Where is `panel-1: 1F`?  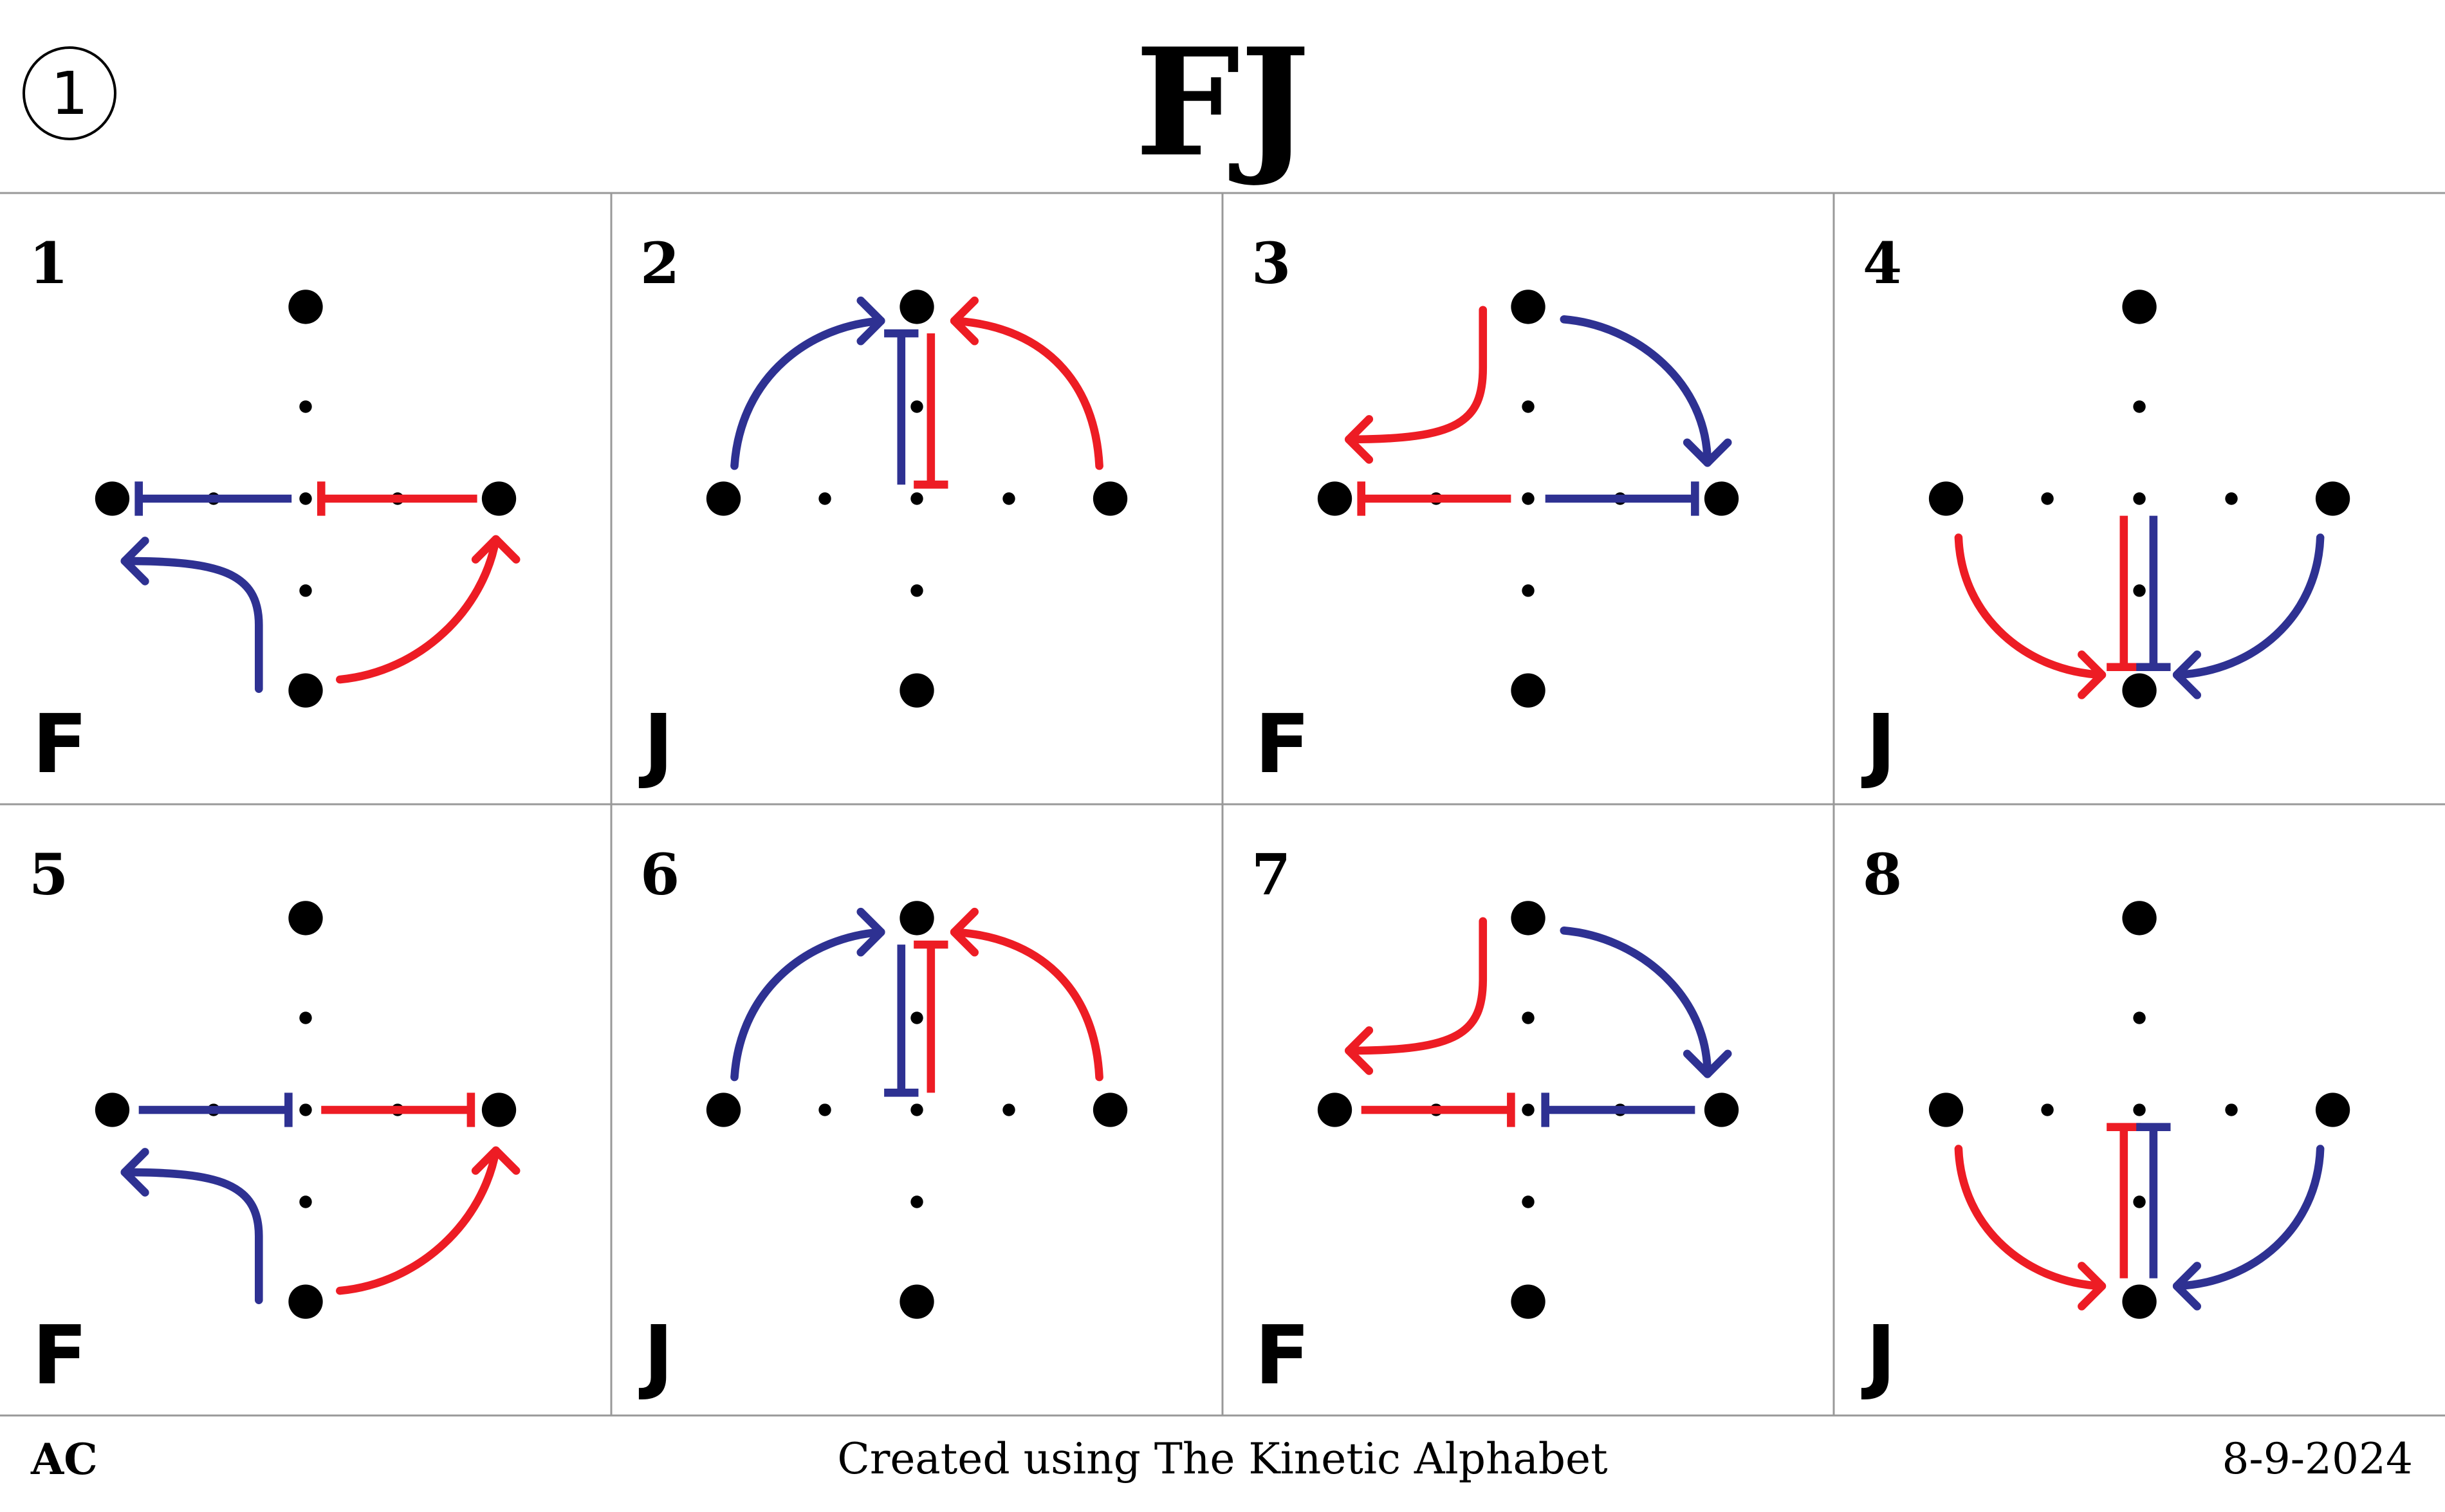 panel-1: 1F is located at coordinates (275, 510).